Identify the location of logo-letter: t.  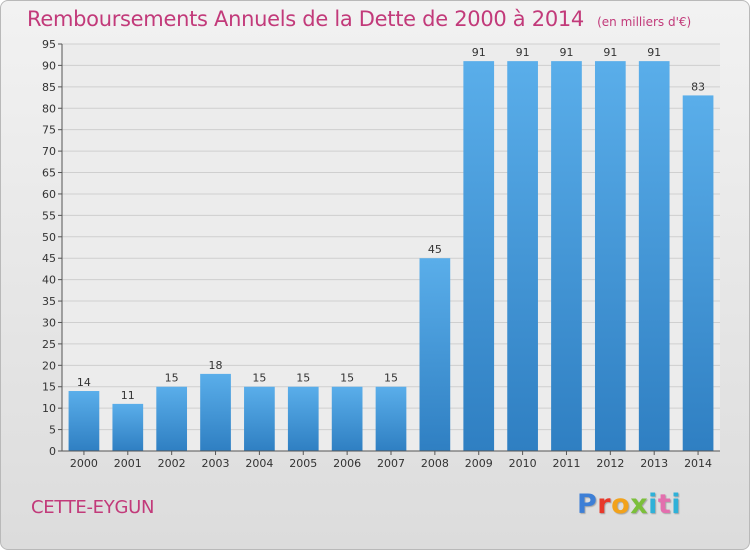
(664, 504).